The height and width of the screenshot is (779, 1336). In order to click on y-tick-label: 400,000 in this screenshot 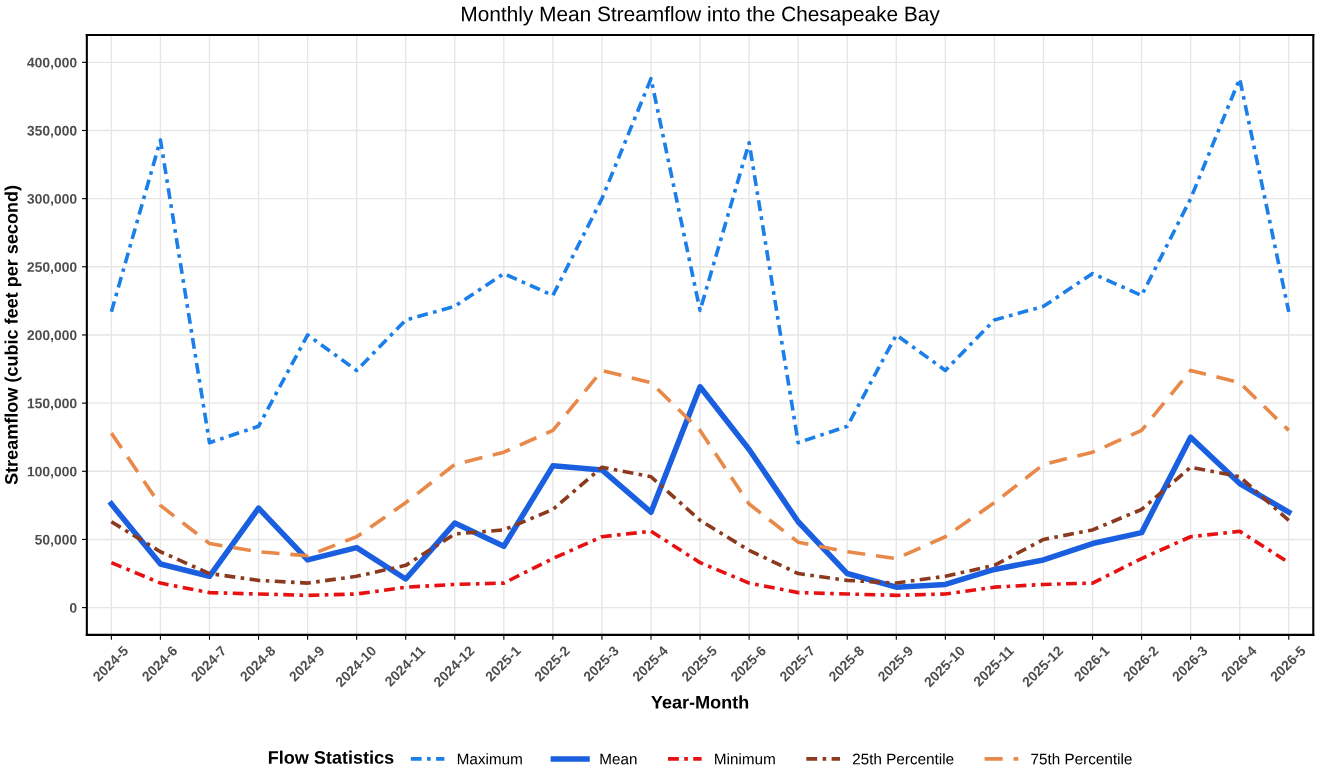, I will do `click(52, 63)`.